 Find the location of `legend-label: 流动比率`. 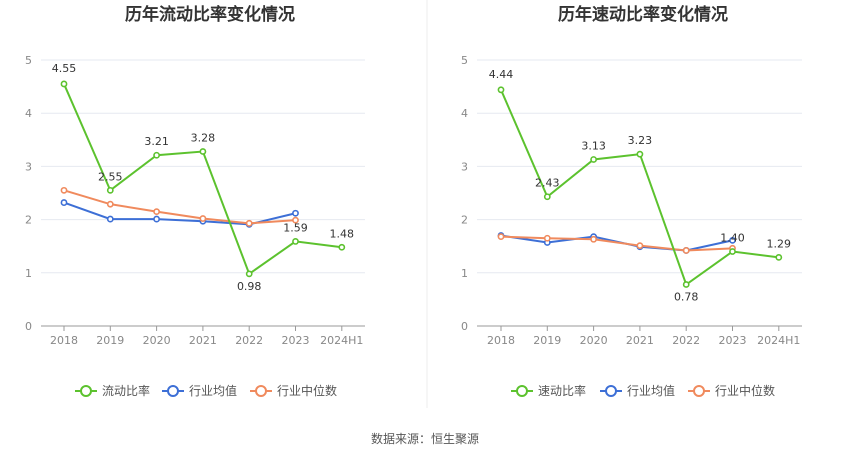

legend-label: 流动比率 is located at coordinates (126, 390).